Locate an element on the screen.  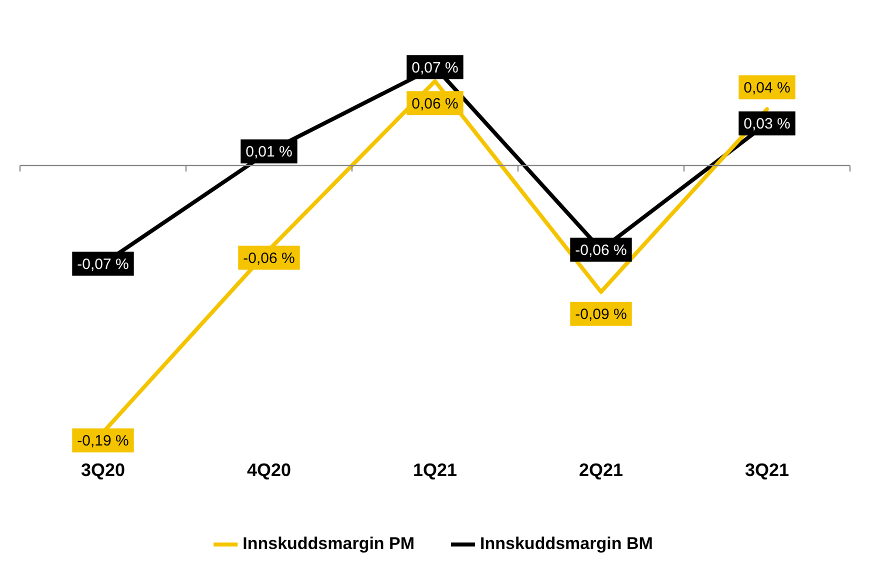
data-label: -0,09 % is located at coordinates (601, 315).